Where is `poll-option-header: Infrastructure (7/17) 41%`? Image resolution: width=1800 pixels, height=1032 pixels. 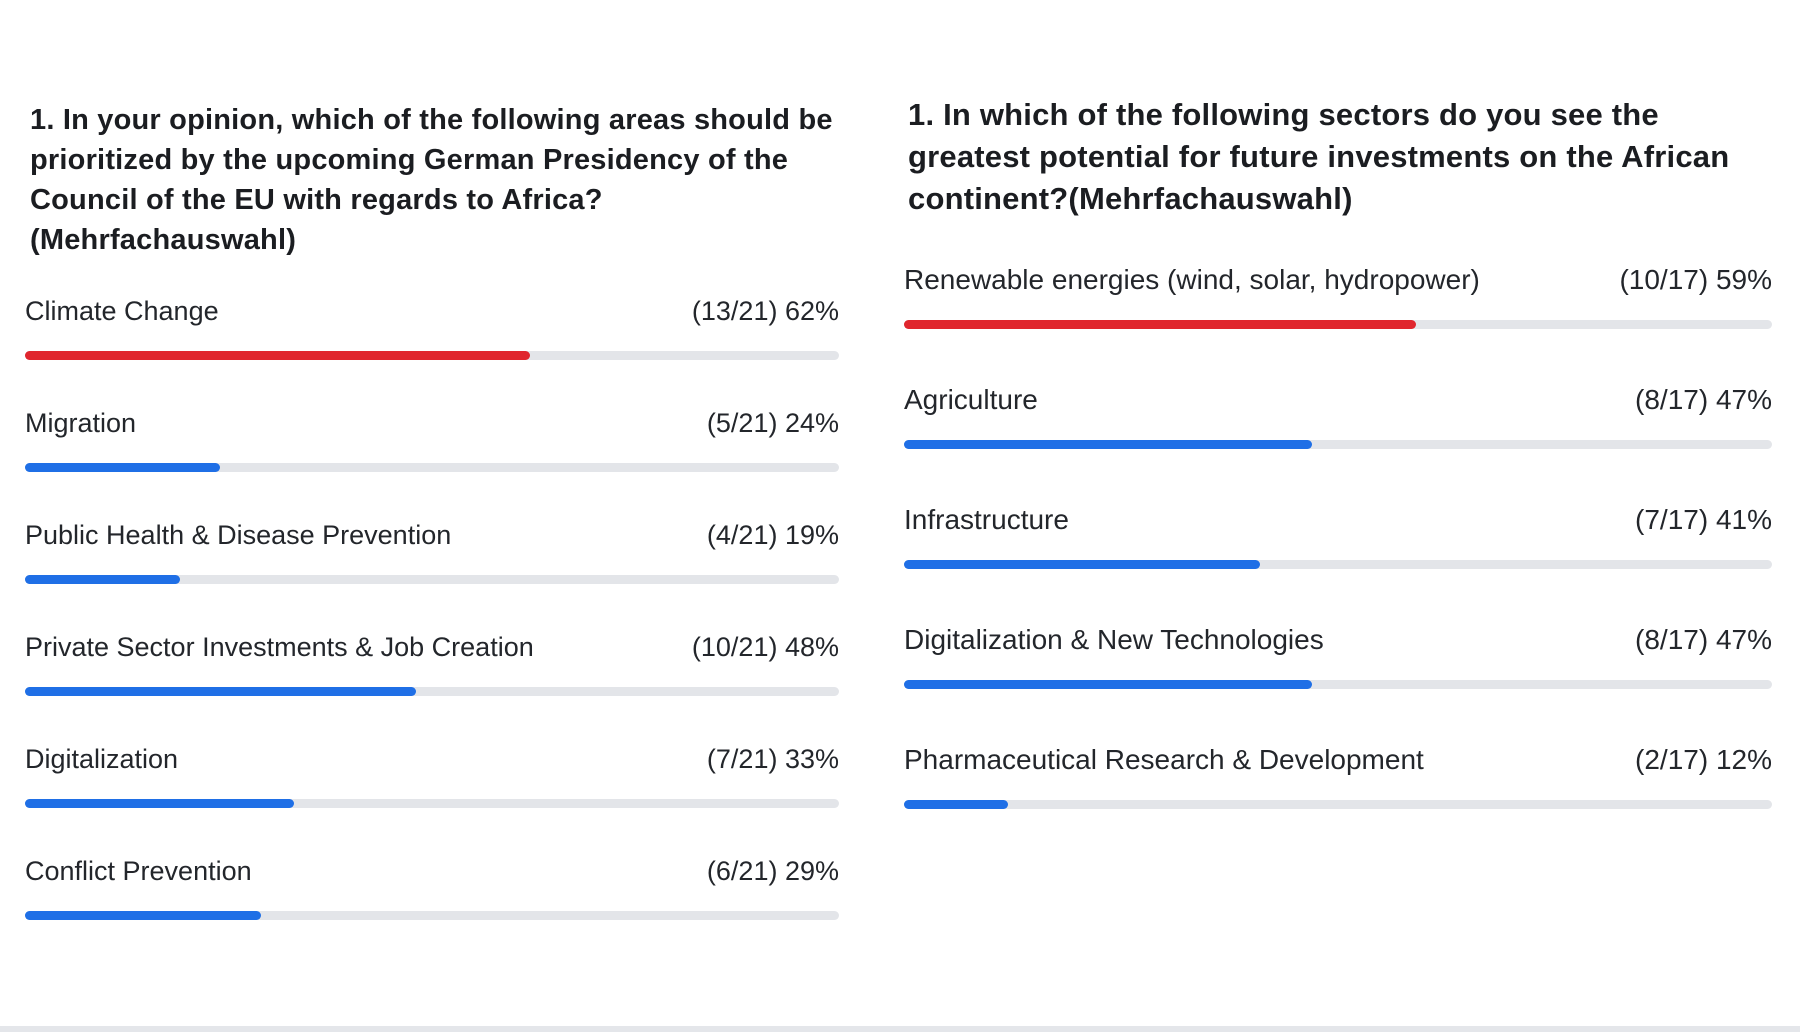 poll-option-header: Infrastructure (7/17) 41% is located at coordinates (1338, 520).